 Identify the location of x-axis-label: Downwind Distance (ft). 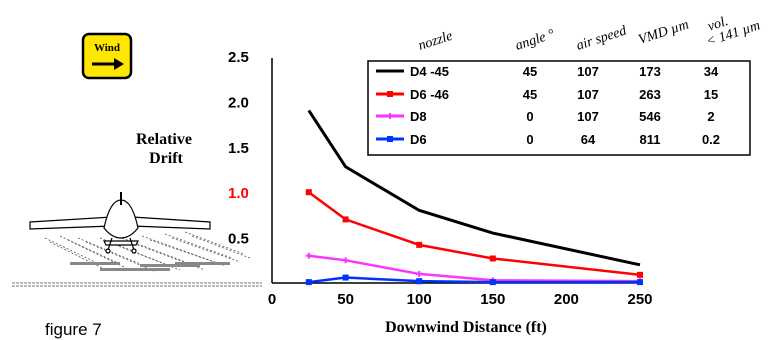
(466, 327).